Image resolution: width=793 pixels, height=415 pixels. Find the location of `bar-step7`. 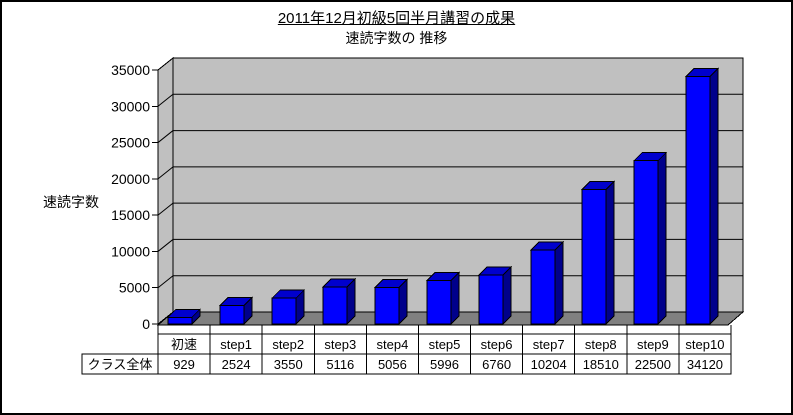

bar-step7 is located at coordinates (547, 283).